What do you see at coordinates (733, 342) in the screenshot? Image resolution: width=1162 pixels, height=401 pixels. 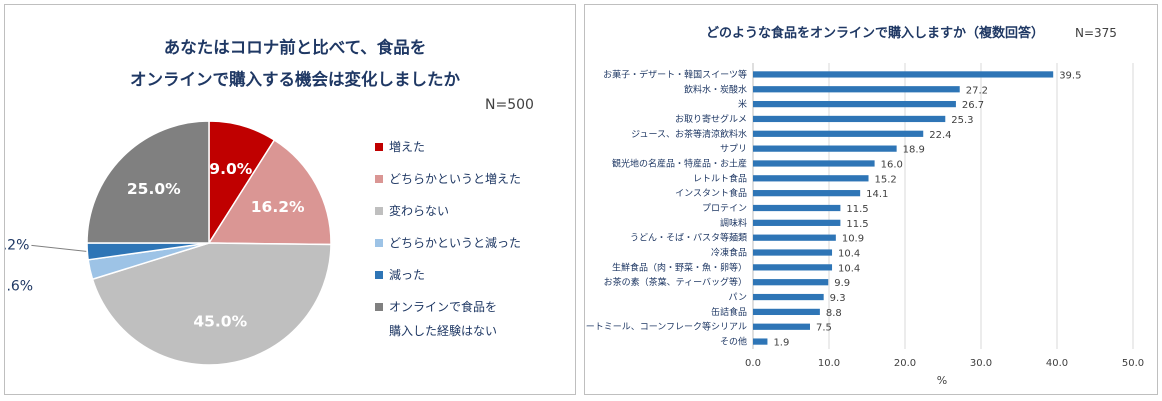 I see `category-label: その他` at bounding box center [733, 342].